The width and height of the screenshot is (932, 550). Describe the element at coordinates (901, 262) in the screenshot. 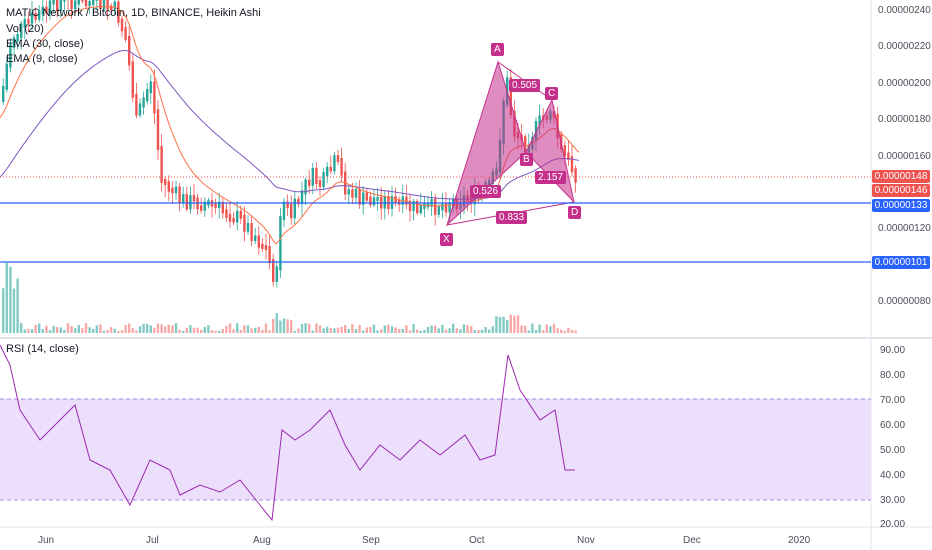

I see `price-tag-level-101: 0.00000101` at that location.